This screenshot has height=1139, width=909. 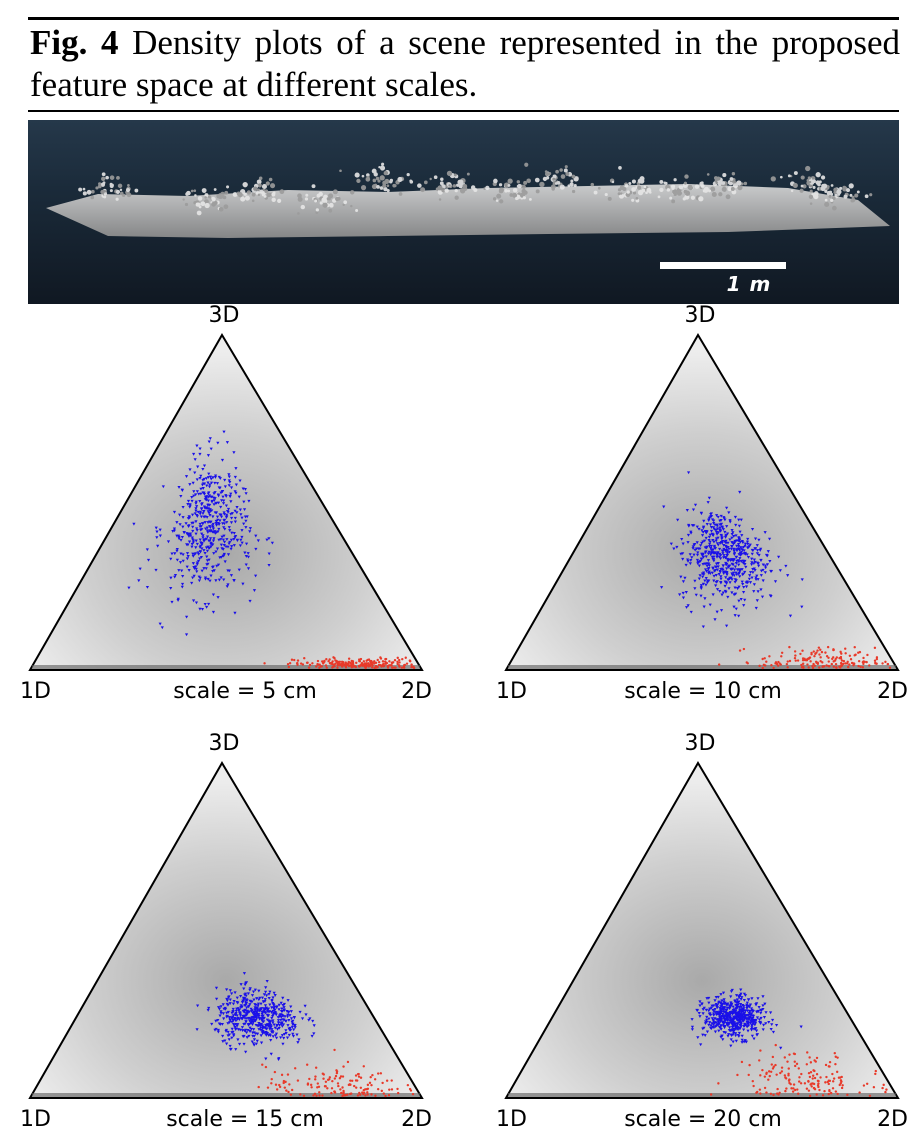 I want to click on scale-bar-label: 1 m, so click(x=749, y=284).